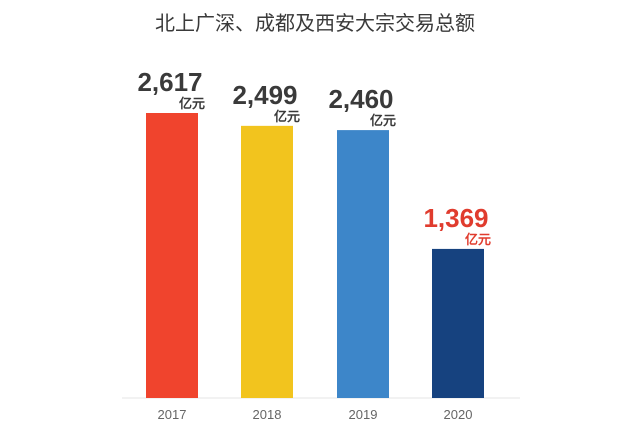 Image resolution: width=630 pixels, height=428 pixels. I want to click on bar-2018, so click(267, 262).